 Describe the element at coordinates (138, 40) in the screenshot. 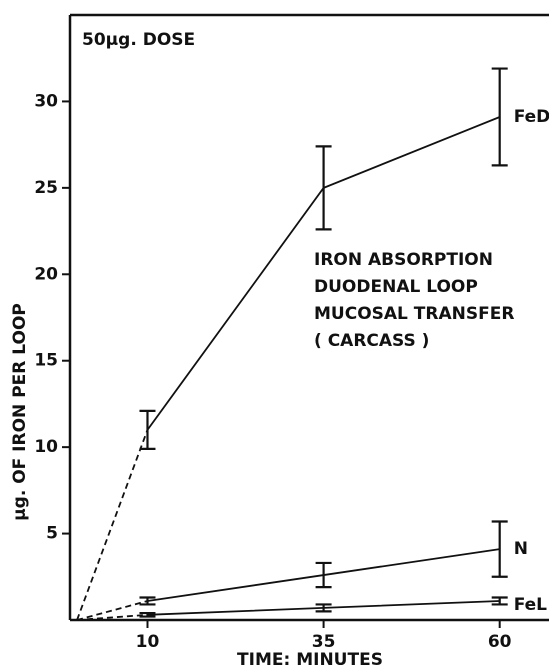

I see `dose-annotation: 50µg. DOSE` at that location.